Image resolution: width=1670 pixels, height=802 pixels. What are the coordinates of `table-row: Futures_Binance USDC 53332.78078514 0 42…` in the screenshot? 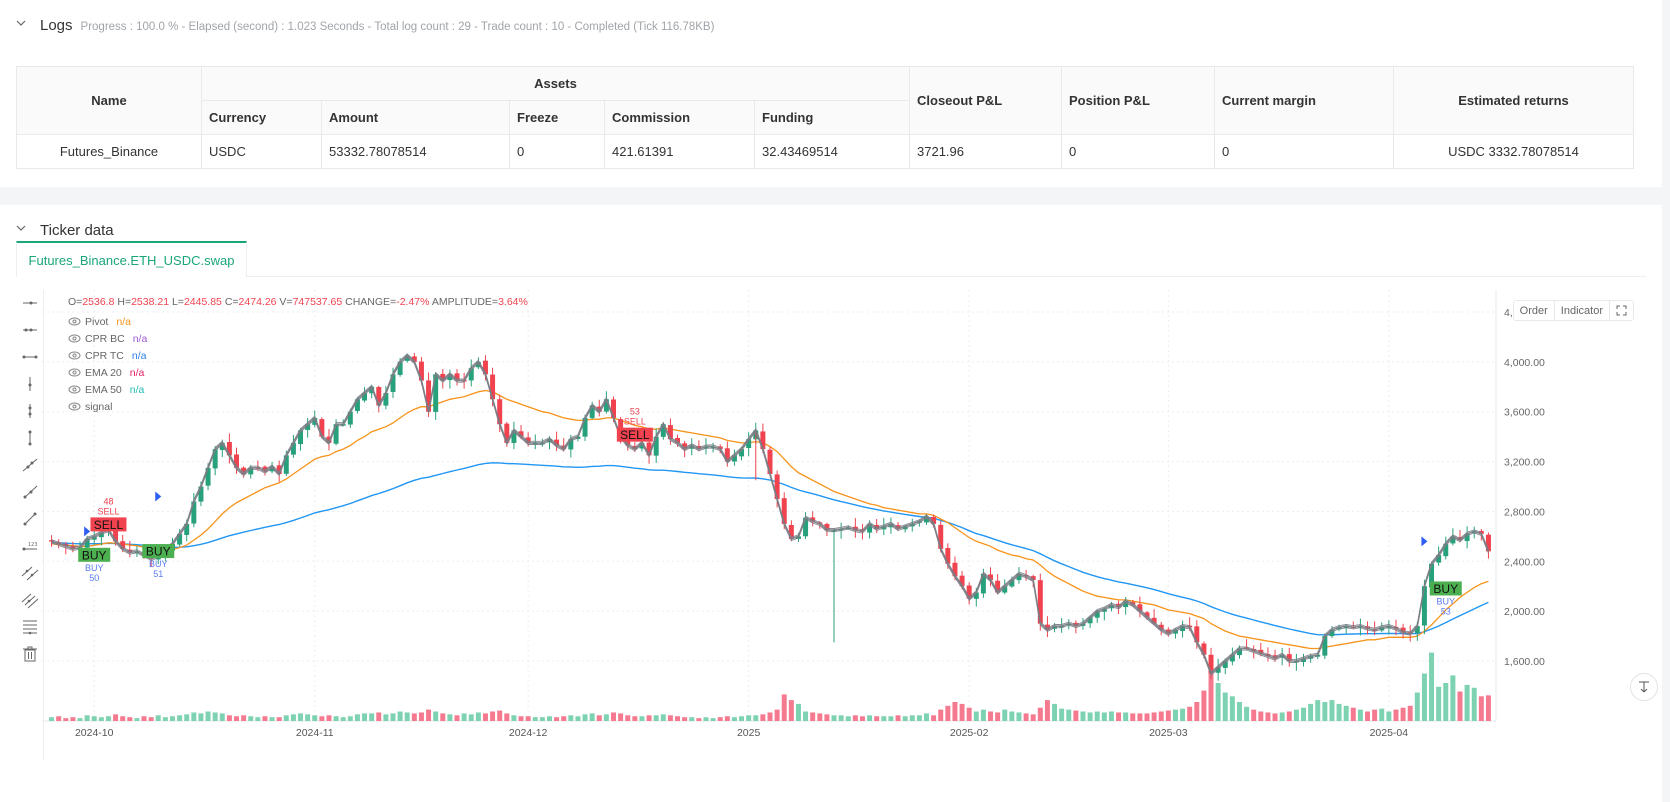 It's located at (825, 151).